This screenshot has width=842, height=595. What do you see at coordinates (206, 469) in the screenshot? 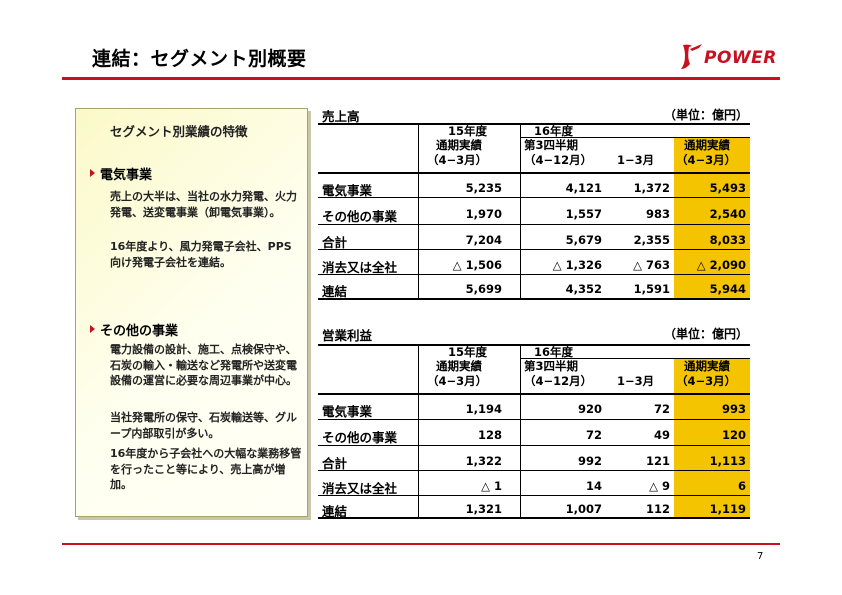
I see `section-text-other-3: 16年度から子会社への大幅な業務移管を行ったこと等により、売上高が増加。` at bounding box center [206, 469].